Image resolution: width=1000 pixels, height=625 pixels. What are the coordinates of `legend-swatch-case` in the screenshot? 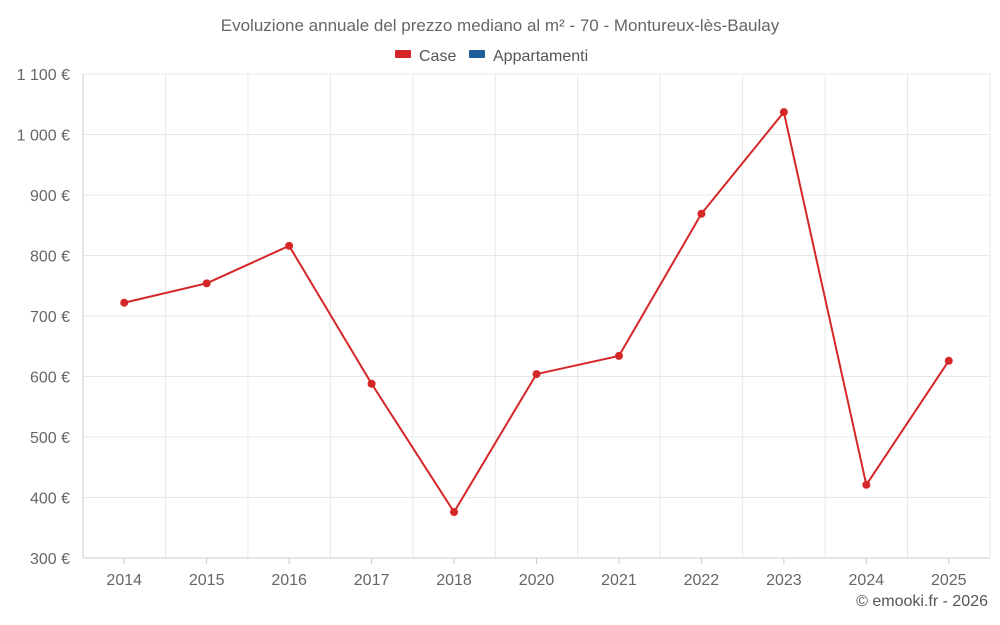 It's located at (403, 54).